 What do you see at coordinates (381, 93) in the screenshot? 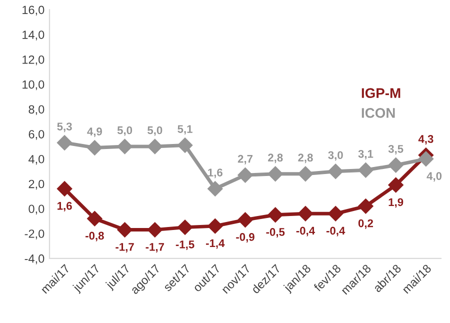
I see `text: IGP-M` at bounding box center [381, 93].